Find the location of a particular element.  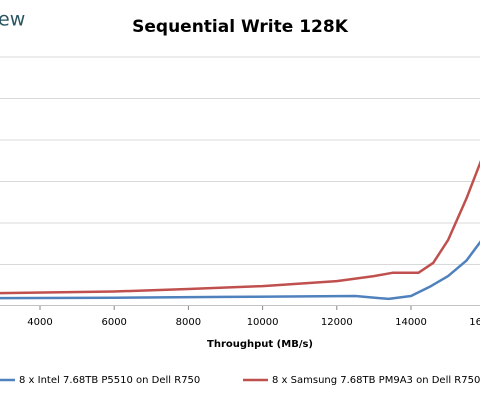

x-tick-label: 8000 is located at coordinates (188, 322).